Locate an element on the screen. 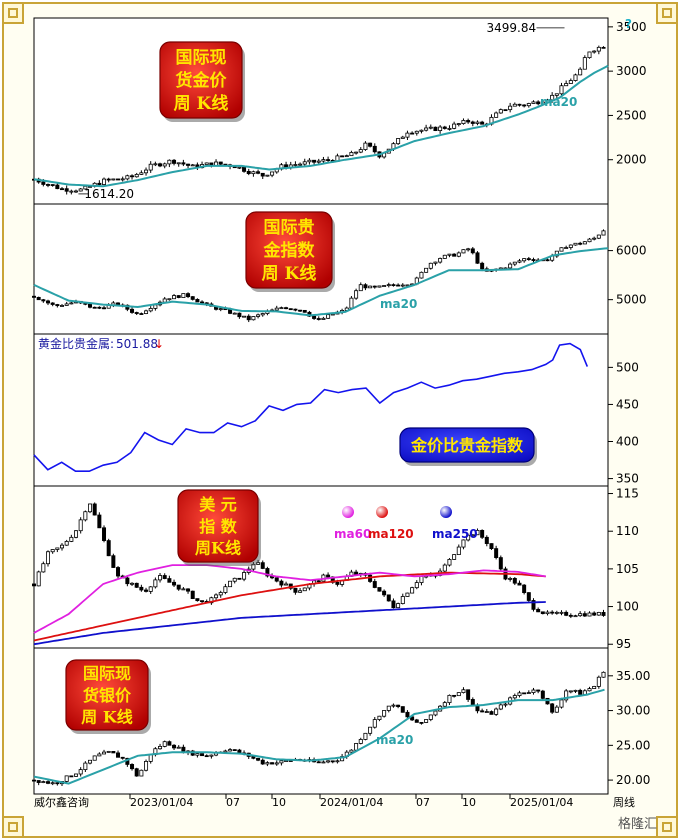 The width and height of the screenshot is (680, 840). precious-candles is located at coordinates (319, 276).